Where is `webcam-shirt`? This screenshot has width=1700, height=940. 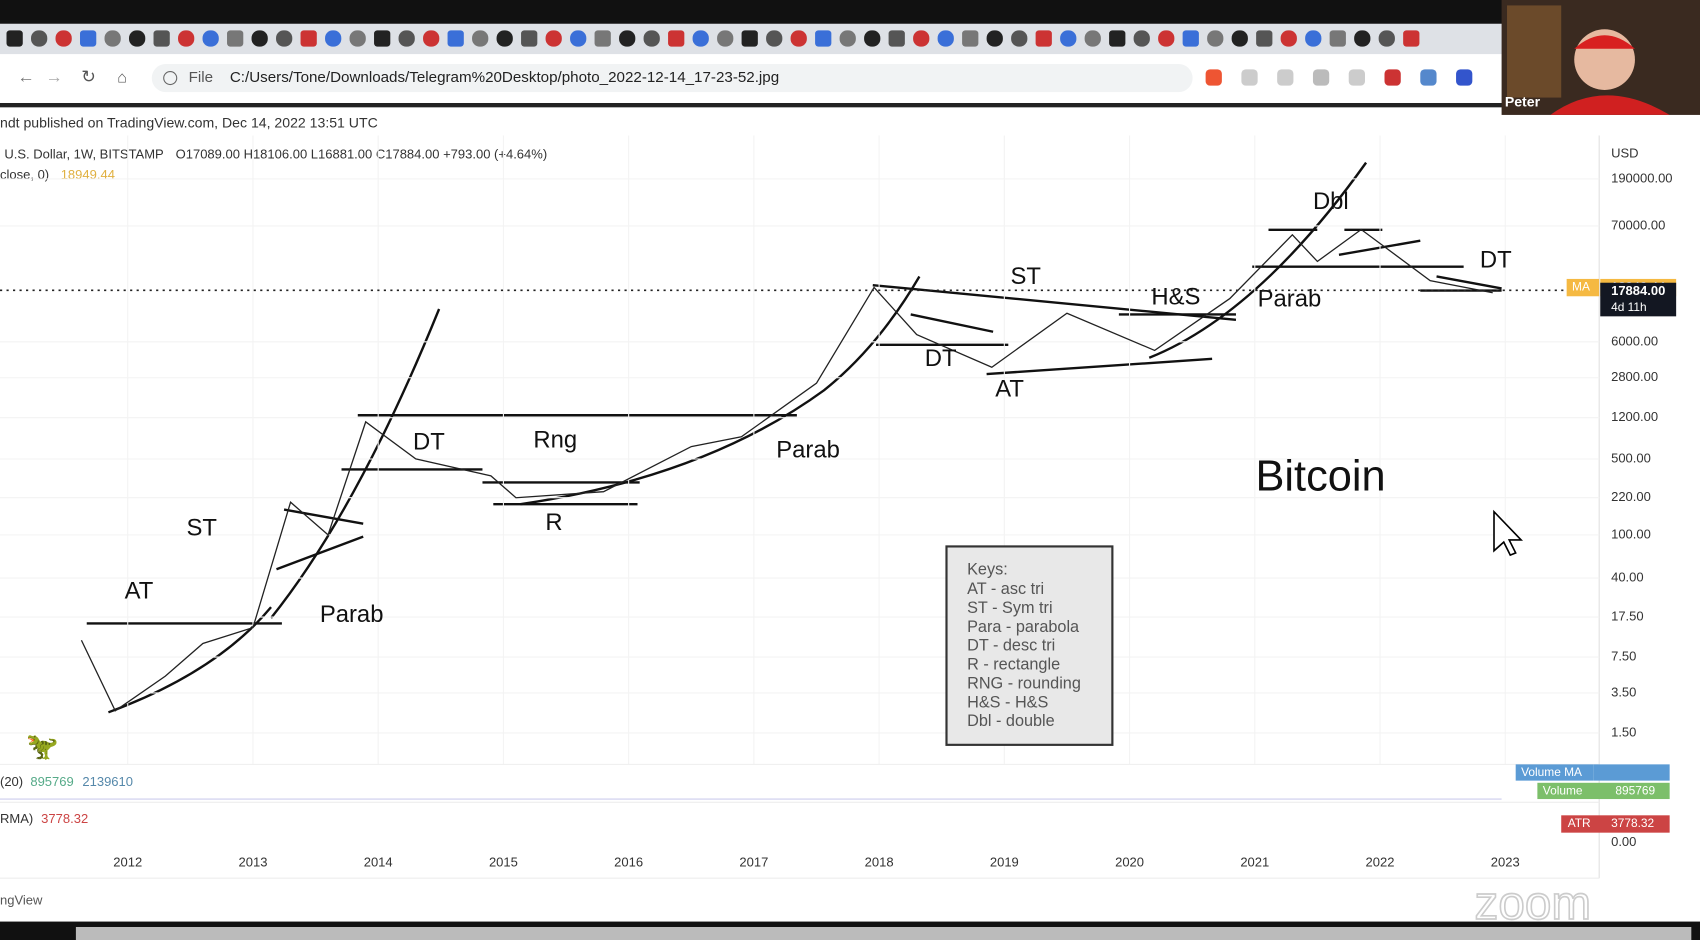 webcam-shirt is located at coordinates (1610, 105).